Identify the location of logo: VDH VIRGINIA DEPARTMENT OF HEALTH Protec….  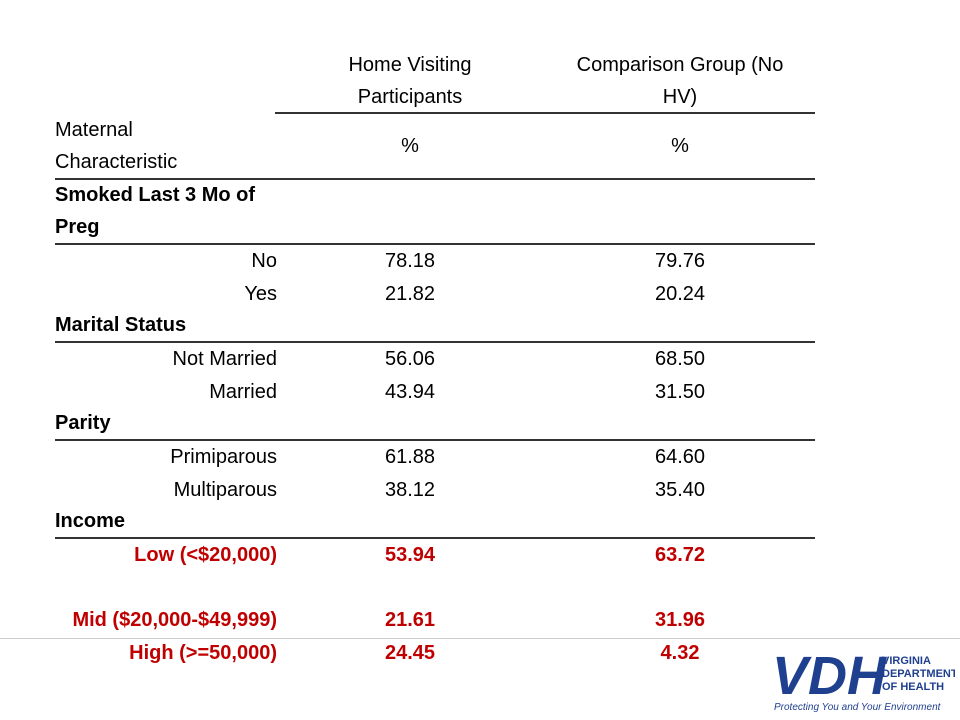
(863, 680).